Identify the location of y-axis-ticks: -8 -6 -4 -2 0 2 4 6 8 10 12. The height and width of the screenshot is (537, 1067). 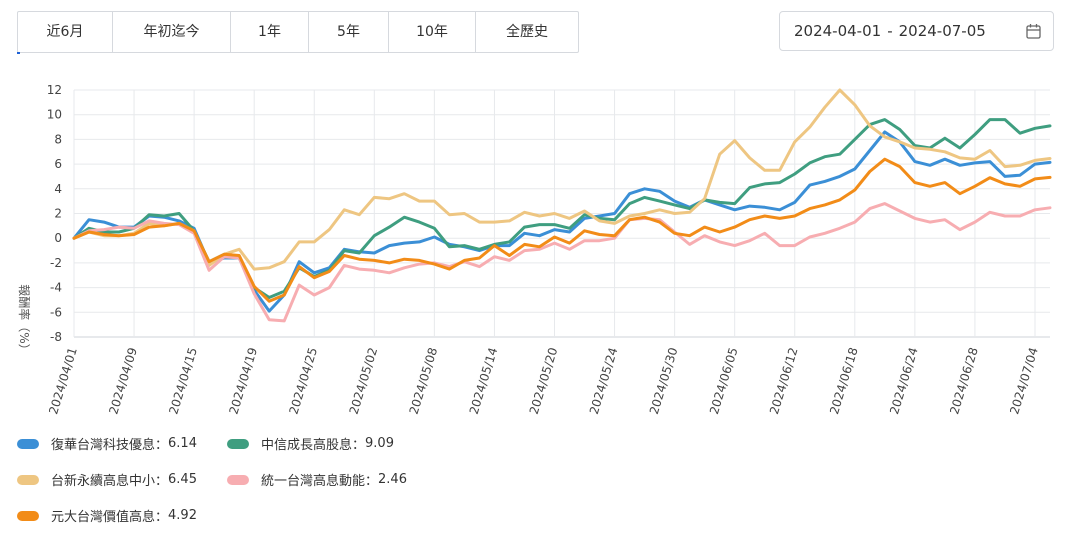
(54, 213).